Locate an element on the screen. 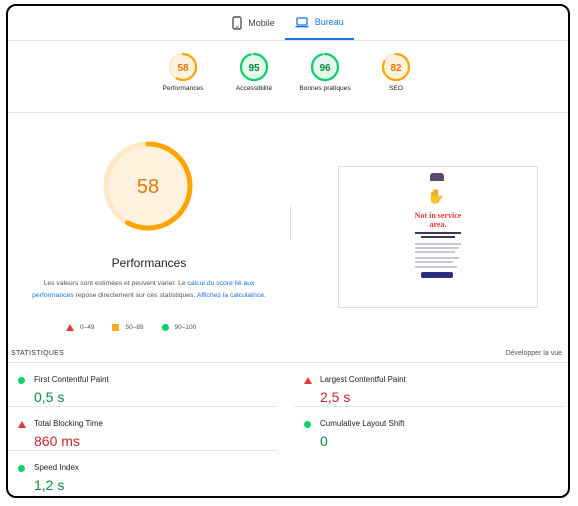  metric-name: Cumulative Layout Shift is located at coordinates (362, 423).